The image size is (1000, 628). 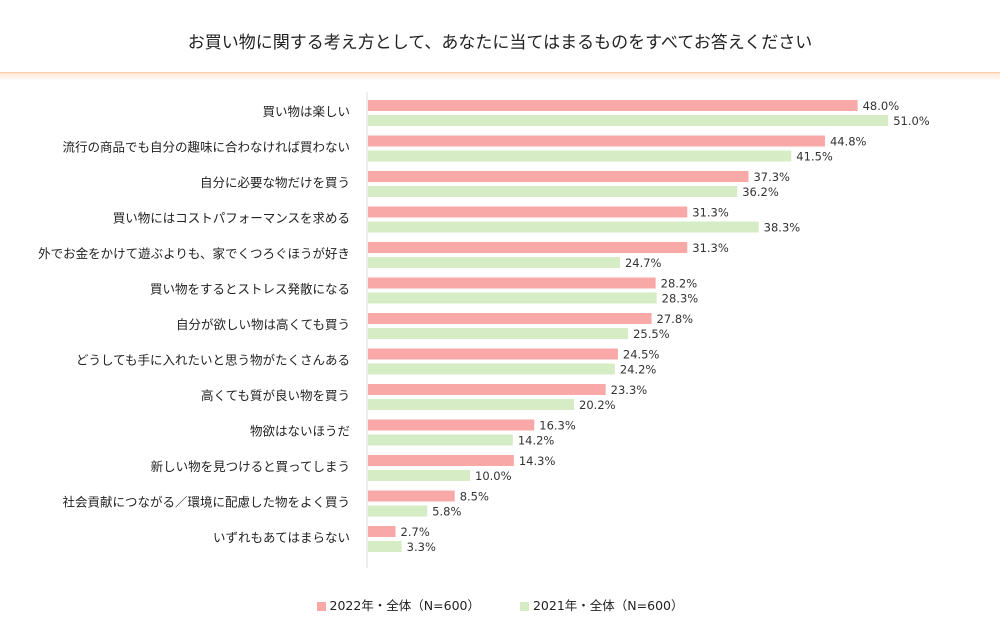 What do you see at coordinates (321, 606) in the screenshot?
I see `legend-swatch-2022` at bounding box center [321, 606].